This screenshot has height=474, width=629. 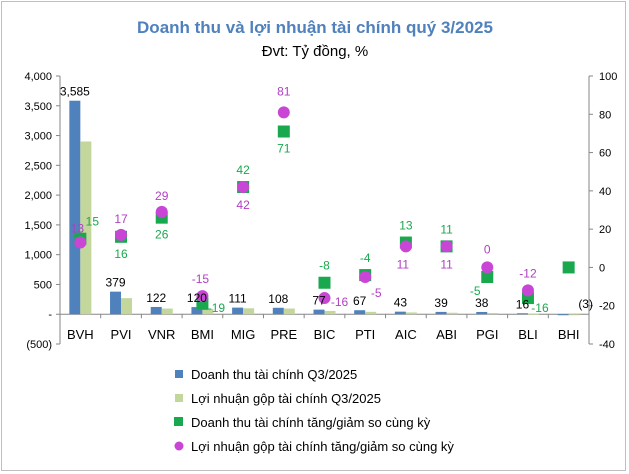 I want to click on left-tick-label: 1,500, so click(x=38, y=226).